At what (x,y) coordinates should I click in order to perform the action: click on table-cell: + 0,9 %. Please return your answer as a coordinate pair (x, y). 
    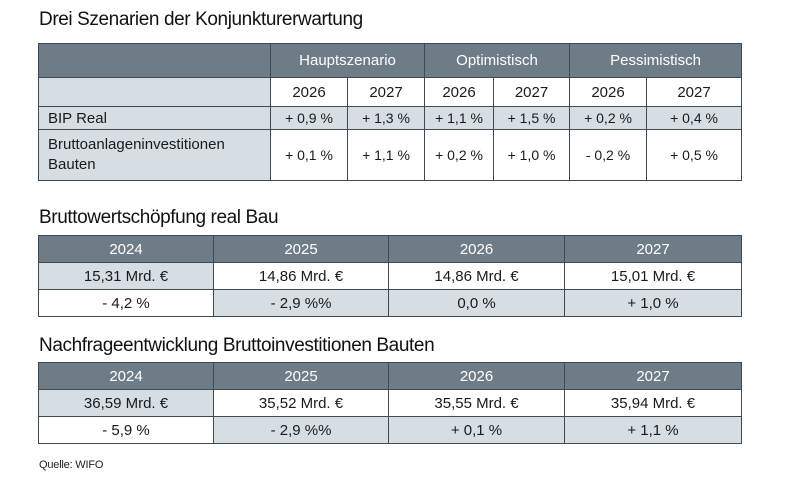
    Looking at the image, I should click on (309, 118).